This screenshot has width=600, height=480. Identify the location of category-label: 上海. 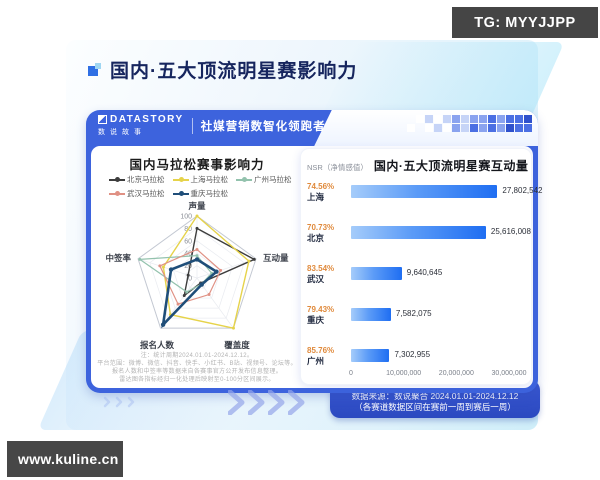
(316, 196).